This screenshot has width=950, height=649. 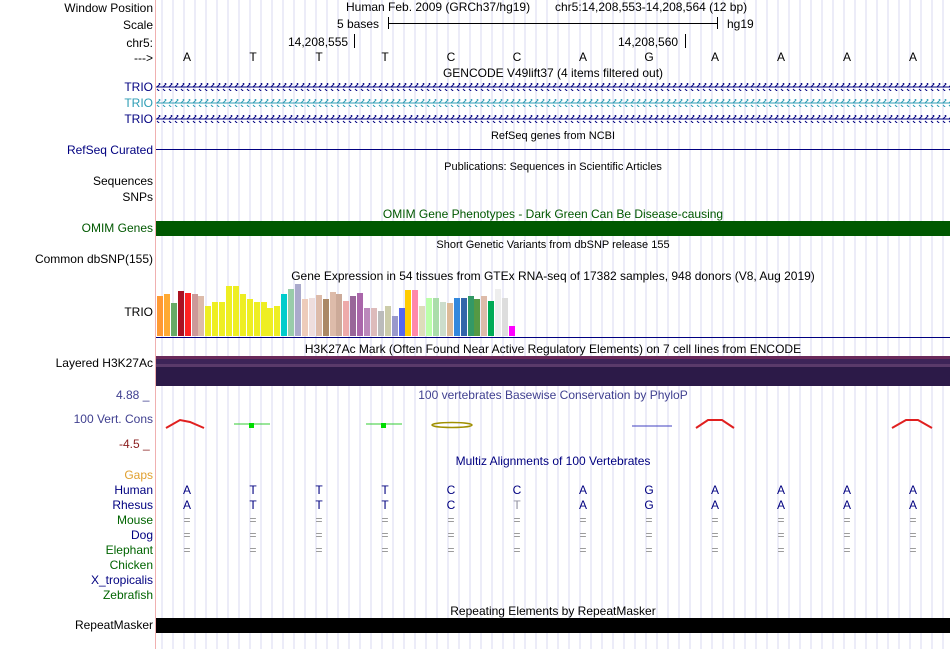 I want to click on publications-label-sequences: Sequences, so click(x=122, y=181).